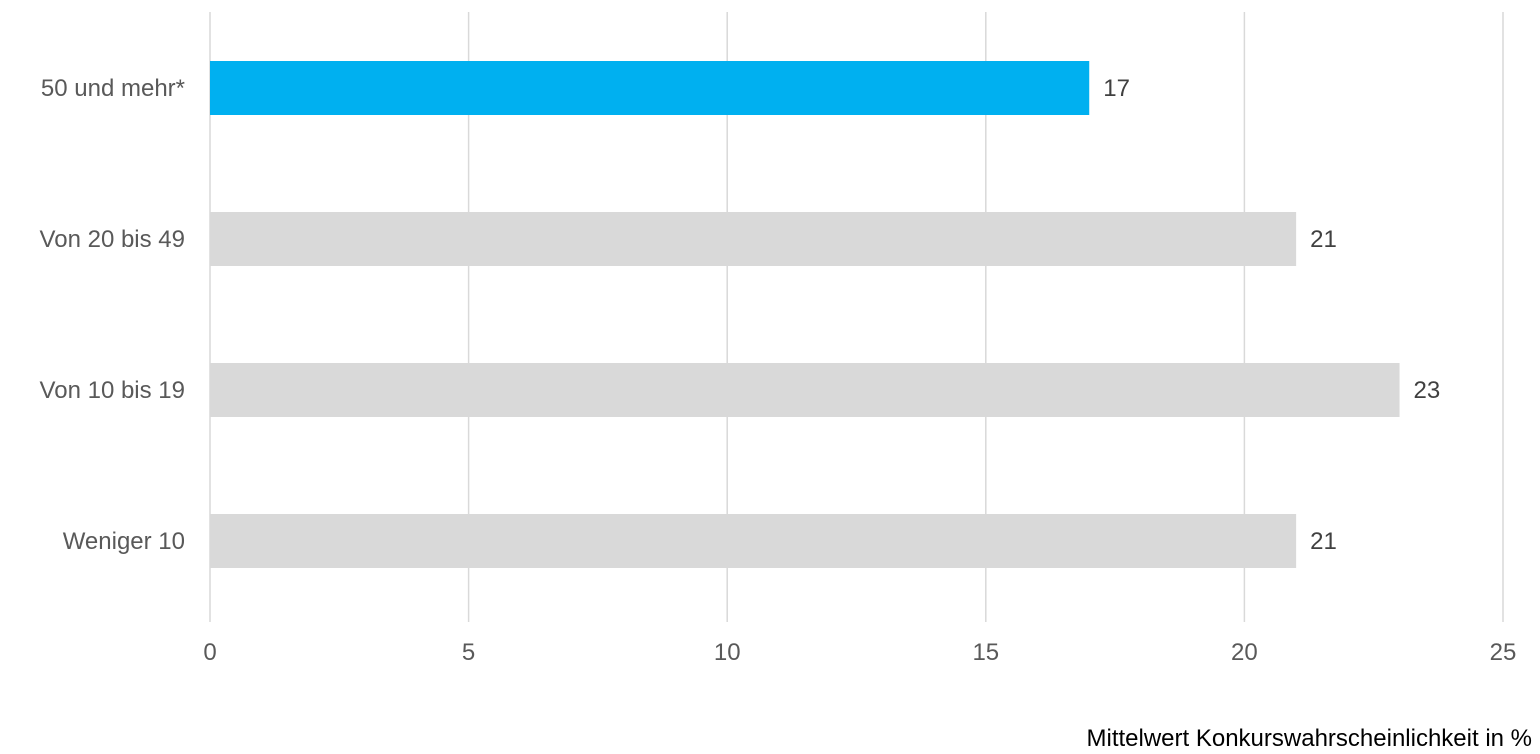  I want to click on x-tick-label: 25, so click(1503, 652).